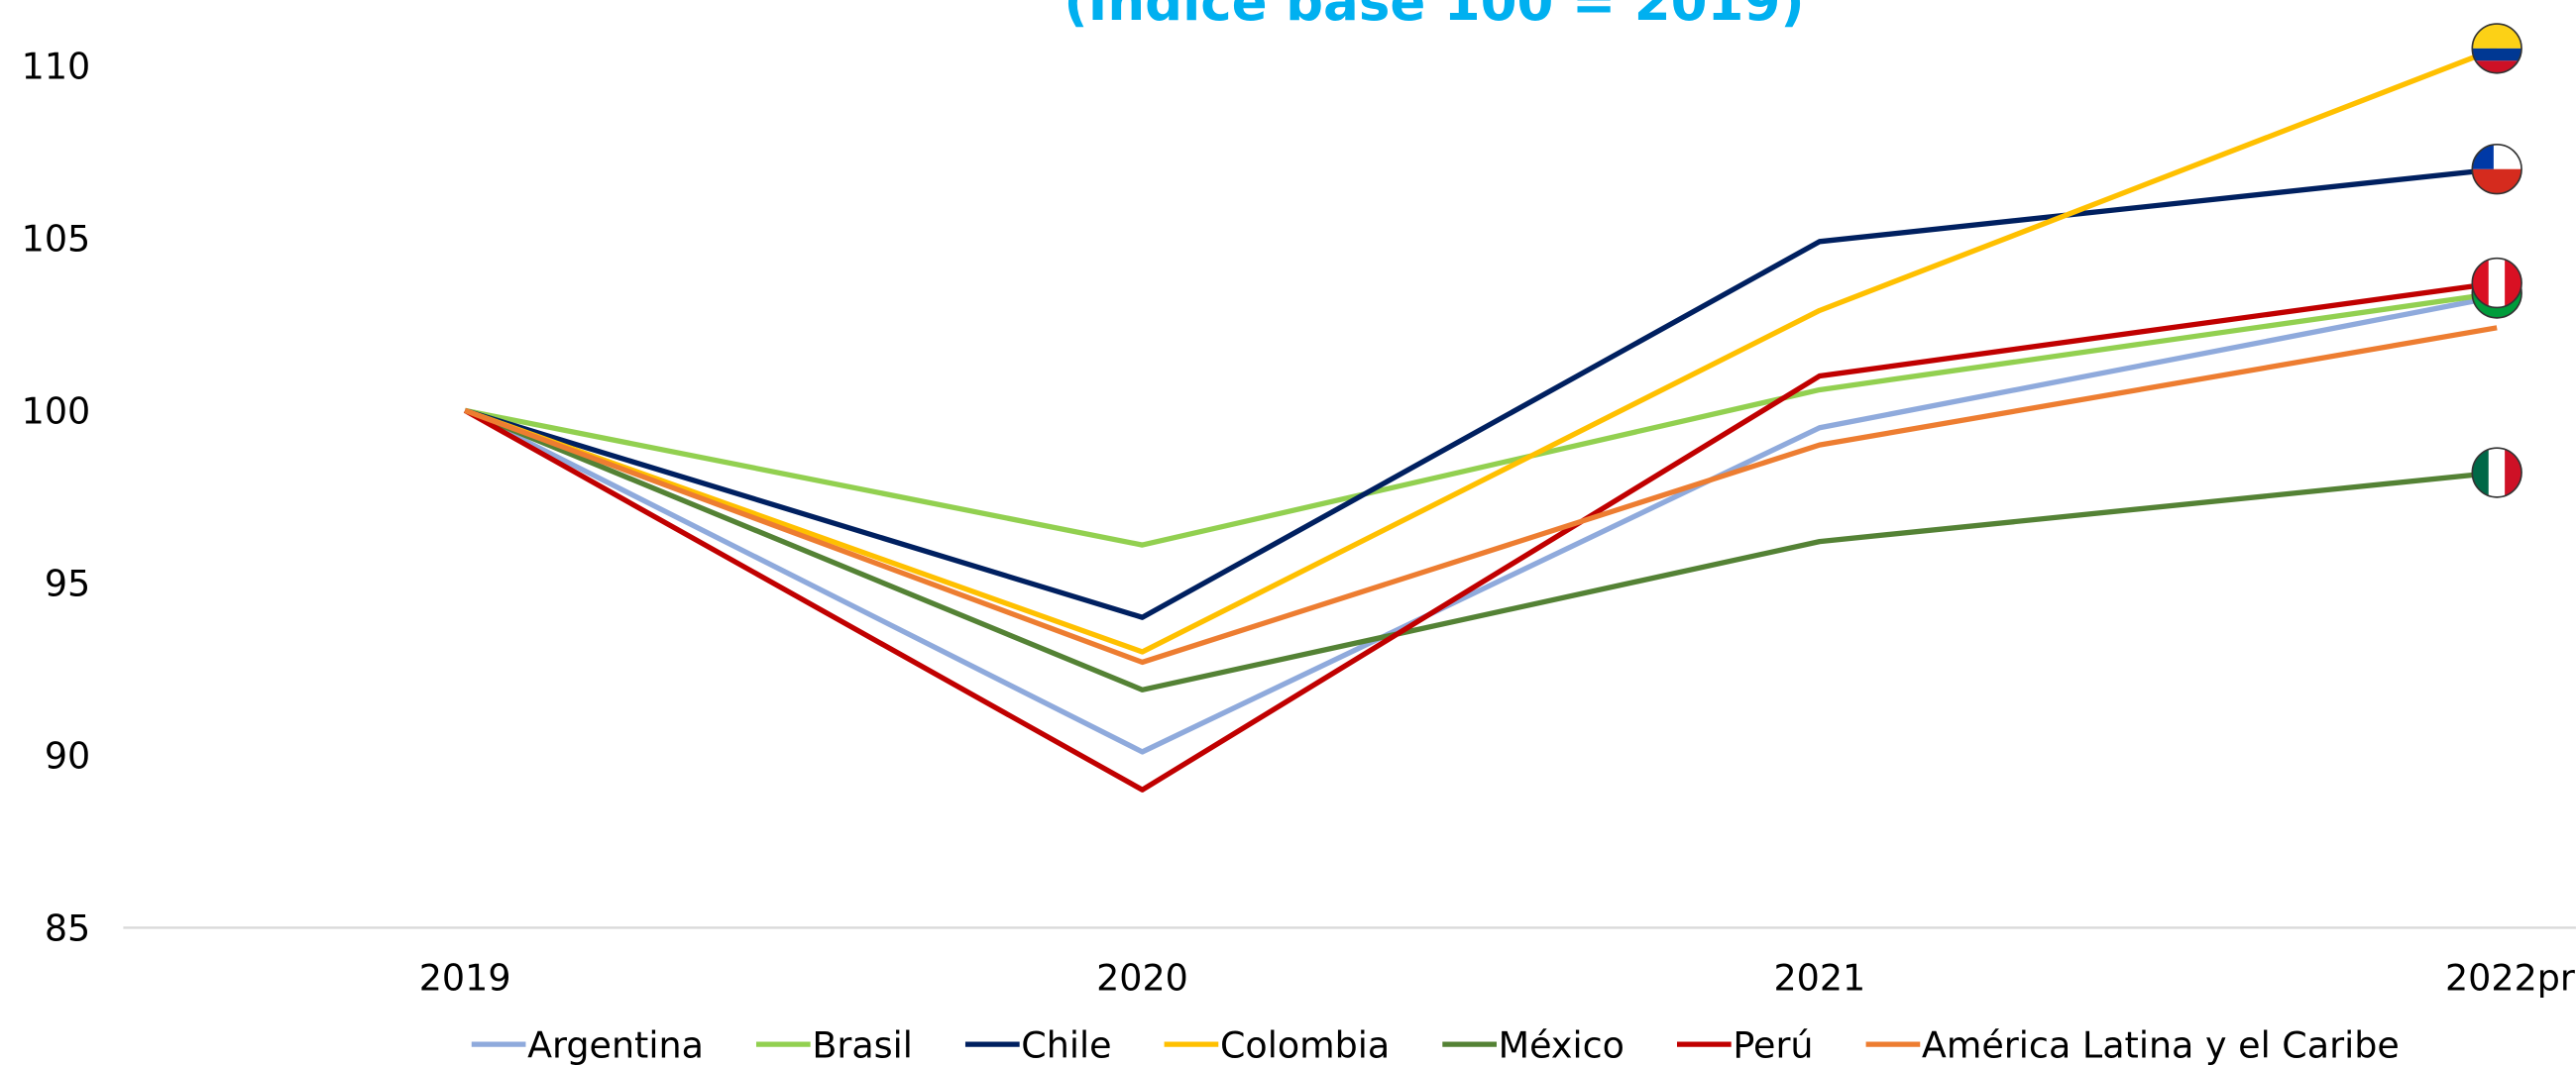 This screenshot has height=1065, width=2576. I want to click on chart-title: (Índice base 100 = 2019), so click(1434, 16).